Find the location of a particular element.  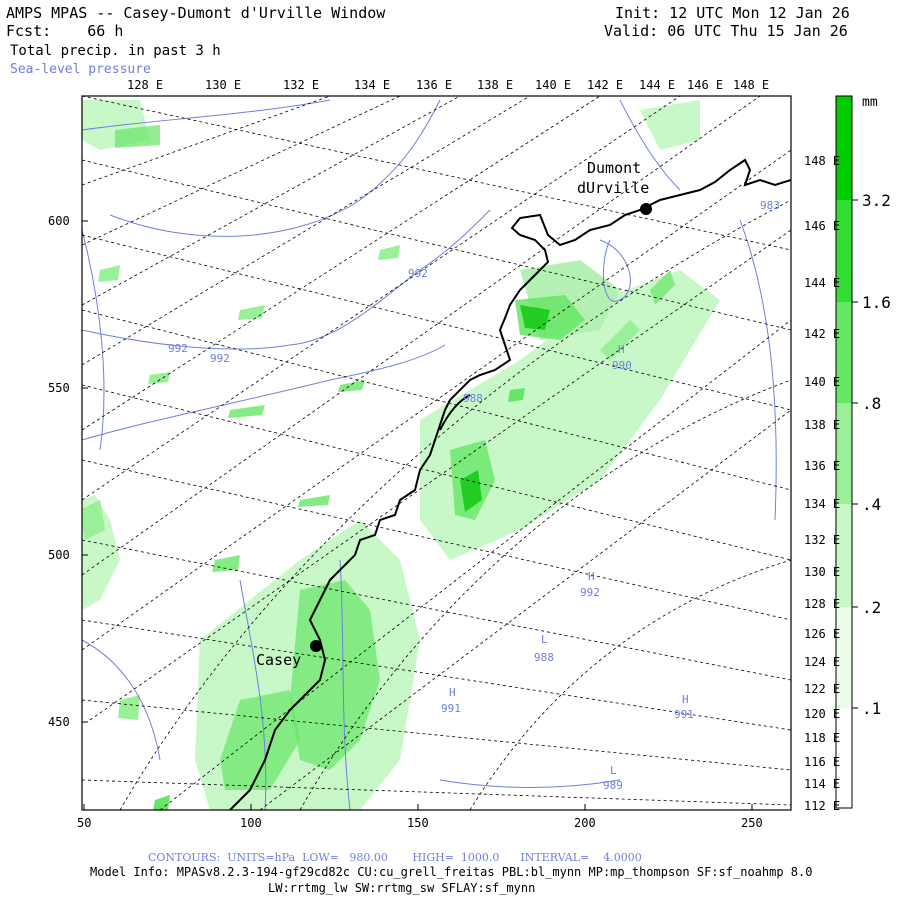

lon-label-top: 136 E is located at coordinates (434, 85).